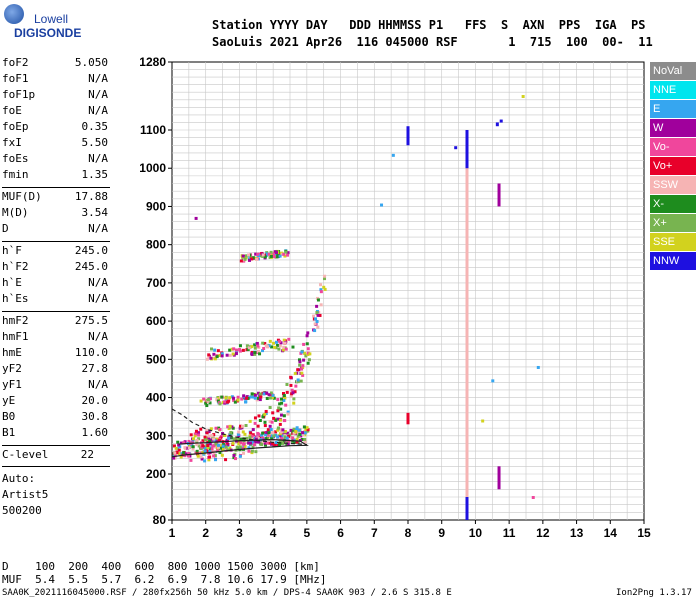 Image resolution: width=700 pixels, height=600 pixels. Describe the element at coordinates (12, 110) in the screenshot. I see `param-label: foE` at that location.